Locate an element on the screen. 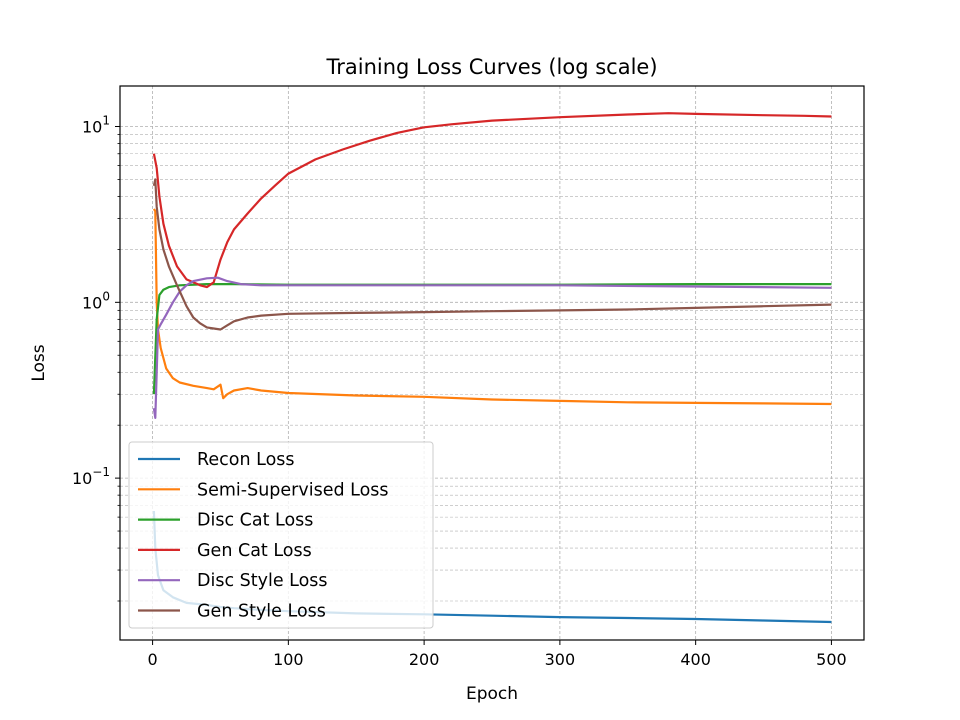  legend-entry: Gen Style Loss is located at coordinates (261, 612).